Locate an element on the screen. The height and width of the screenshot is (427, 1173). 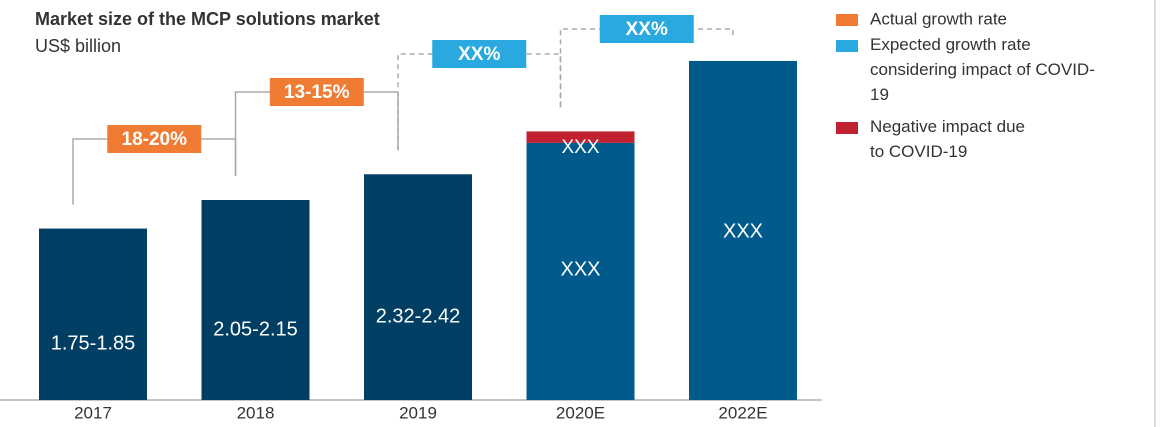
legend-line: 19 is located at coordinates (879, 94).